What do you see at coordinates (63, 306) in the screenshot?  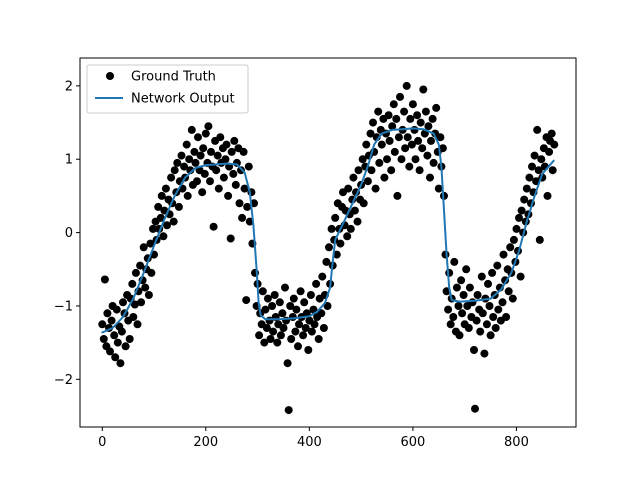 I see `y-tick-label: −1` at bounding box center [63, 306].